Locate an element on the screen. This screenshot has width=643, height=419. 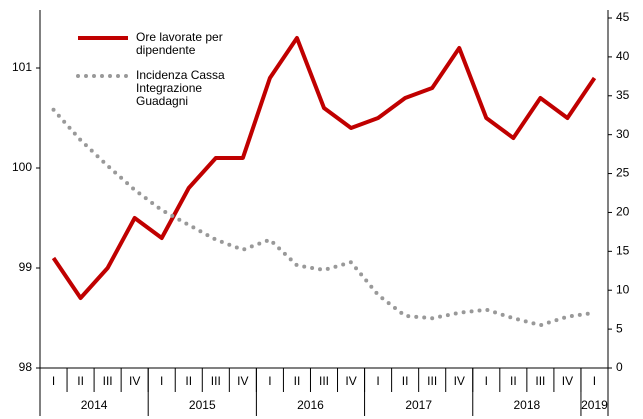
y-tick-label: 100 is located at coordinates (22, 167).